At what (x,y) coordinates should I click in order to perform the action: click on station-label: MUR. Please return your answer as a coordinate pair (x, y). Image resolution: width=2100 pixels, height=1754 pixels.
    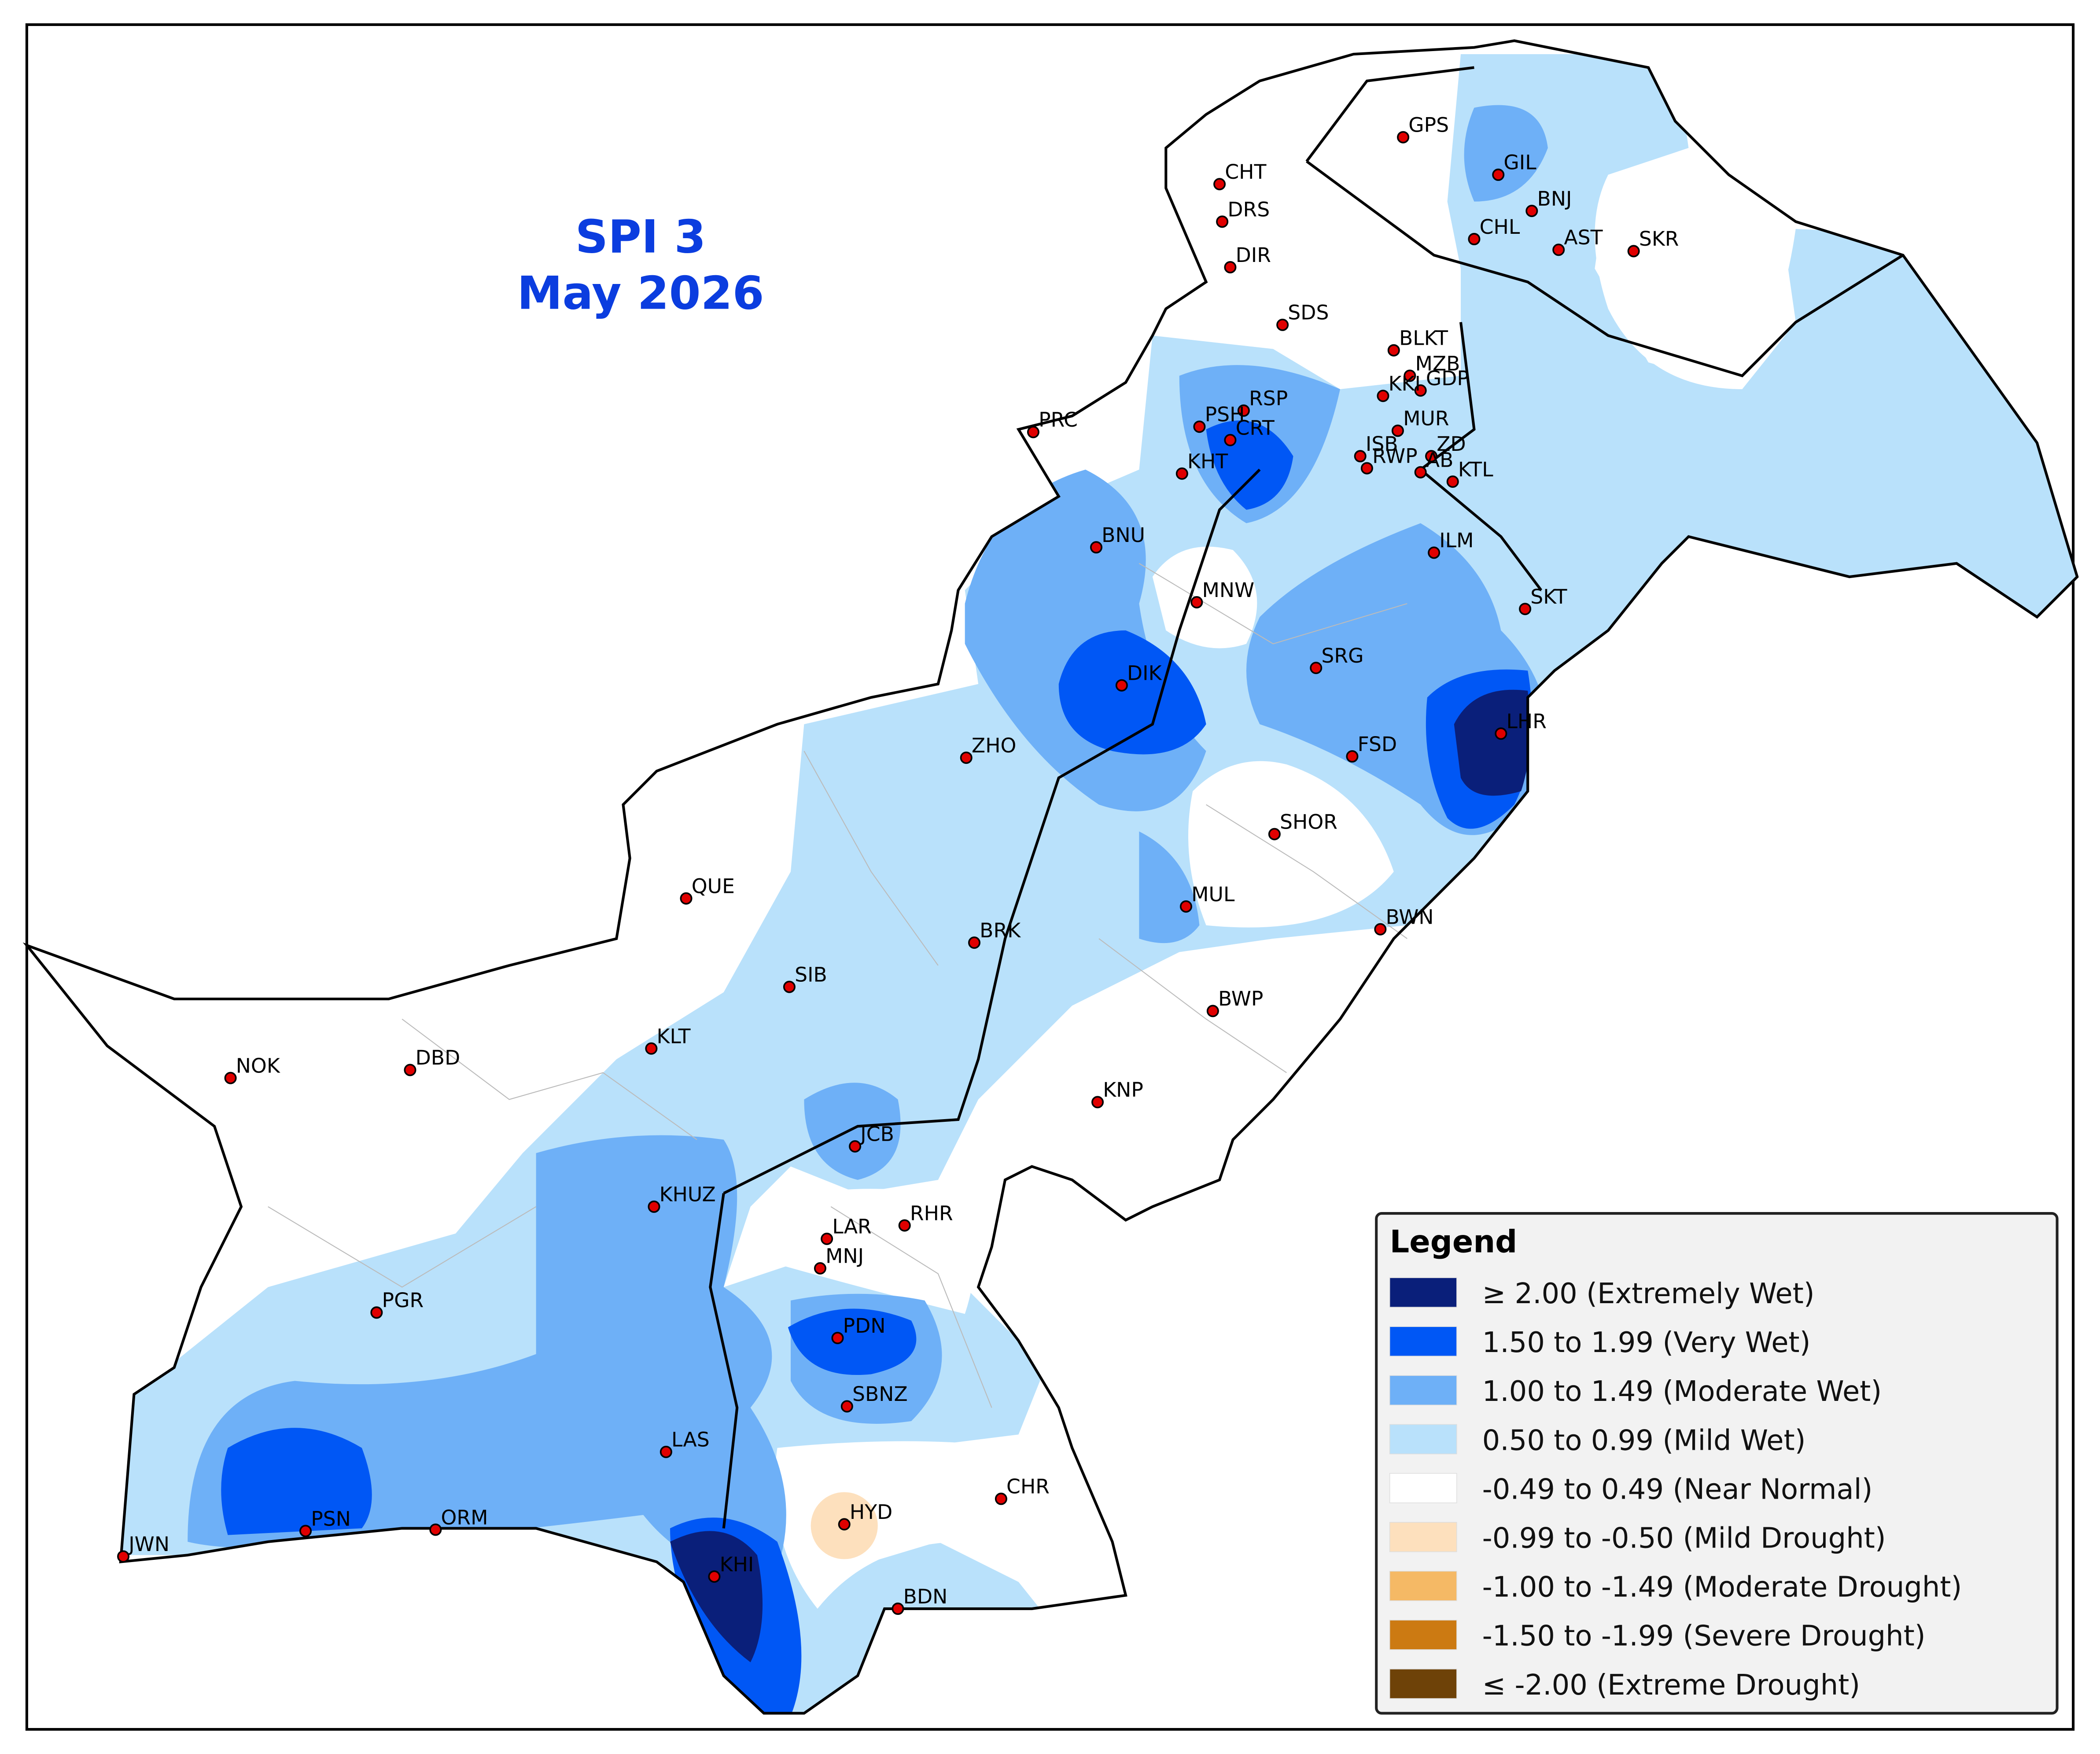
    Looking at the image, I should click on (1426, 418).